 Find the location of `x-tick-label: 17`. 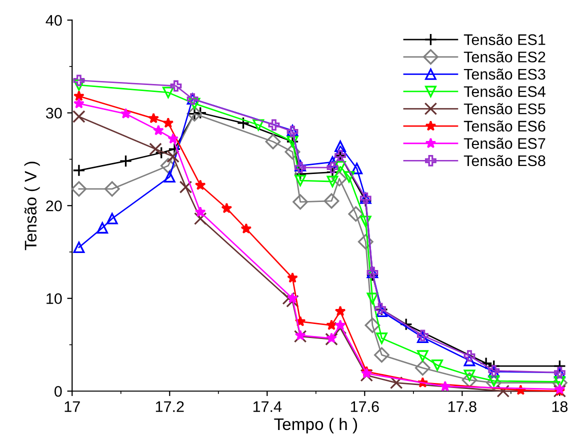

x-tick-label: 17 is located at coordinates (72, 406).